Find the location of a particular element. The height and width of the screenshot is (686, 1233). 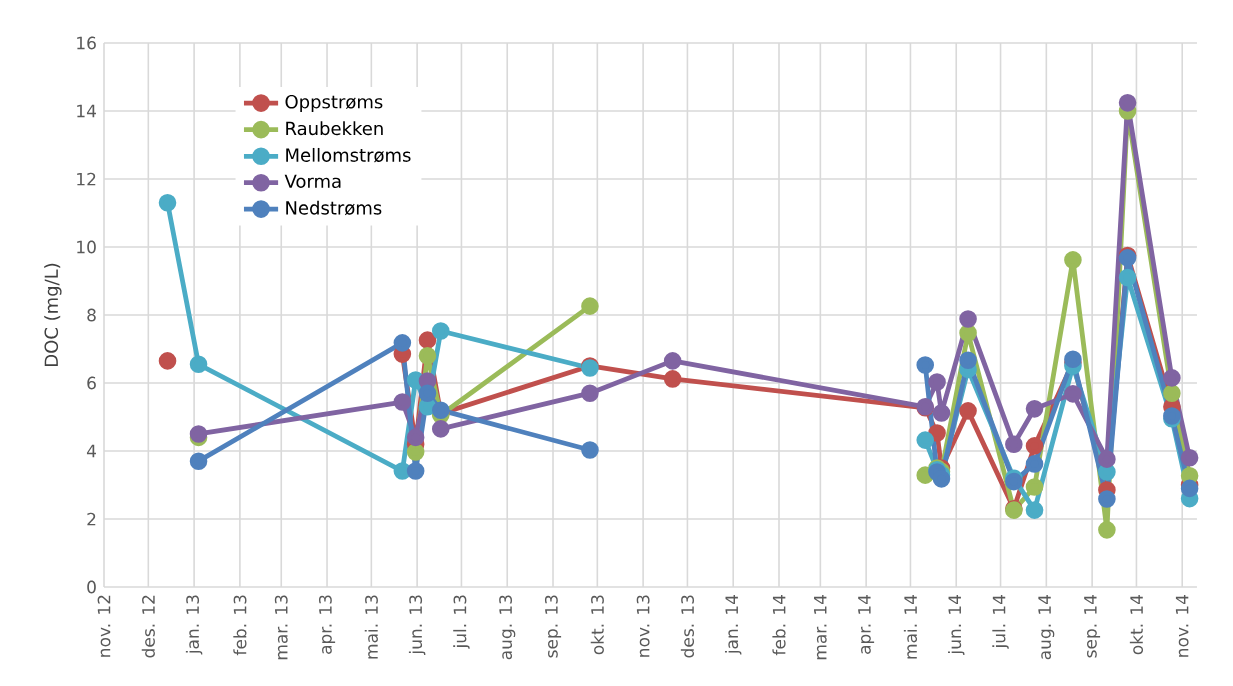

legend-label: Nedstrøms is located at coordinates (334, 208).